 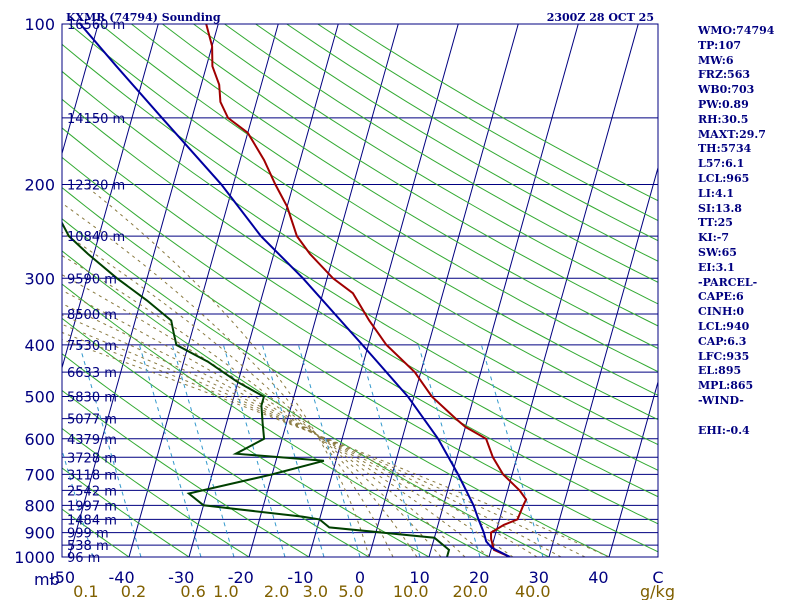 What do you see at coordinates (722, 341) in the screenshot?
I see `sounding-index-item: CAP:6.3` at bounding box center [722, 341].